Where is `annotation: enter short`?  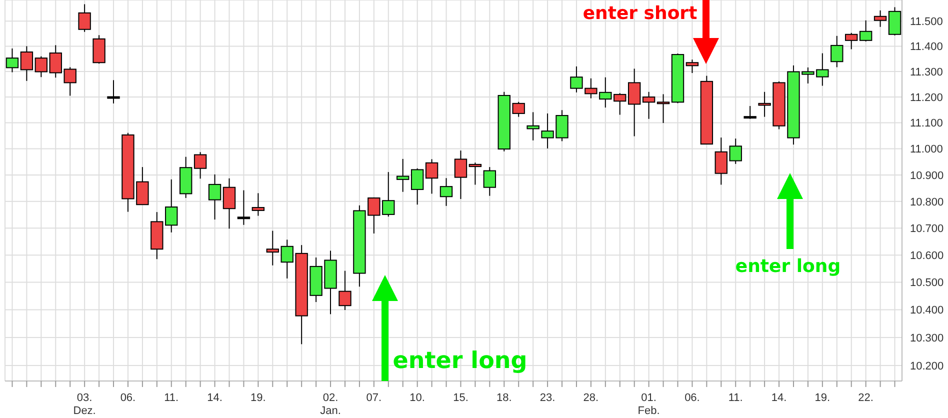 annotation: enter short is located at coordinates (640, 13).